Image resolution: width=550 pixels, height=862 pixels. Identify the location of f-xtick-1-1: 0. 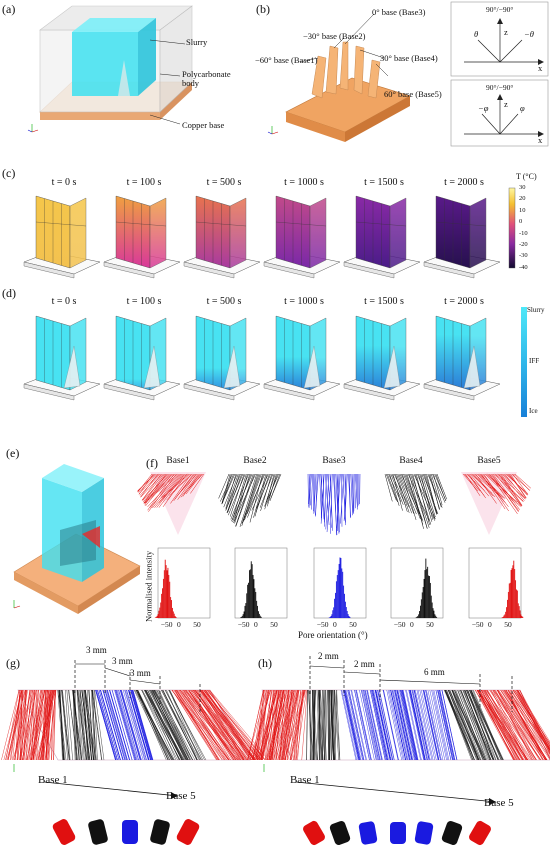
(256, 624).